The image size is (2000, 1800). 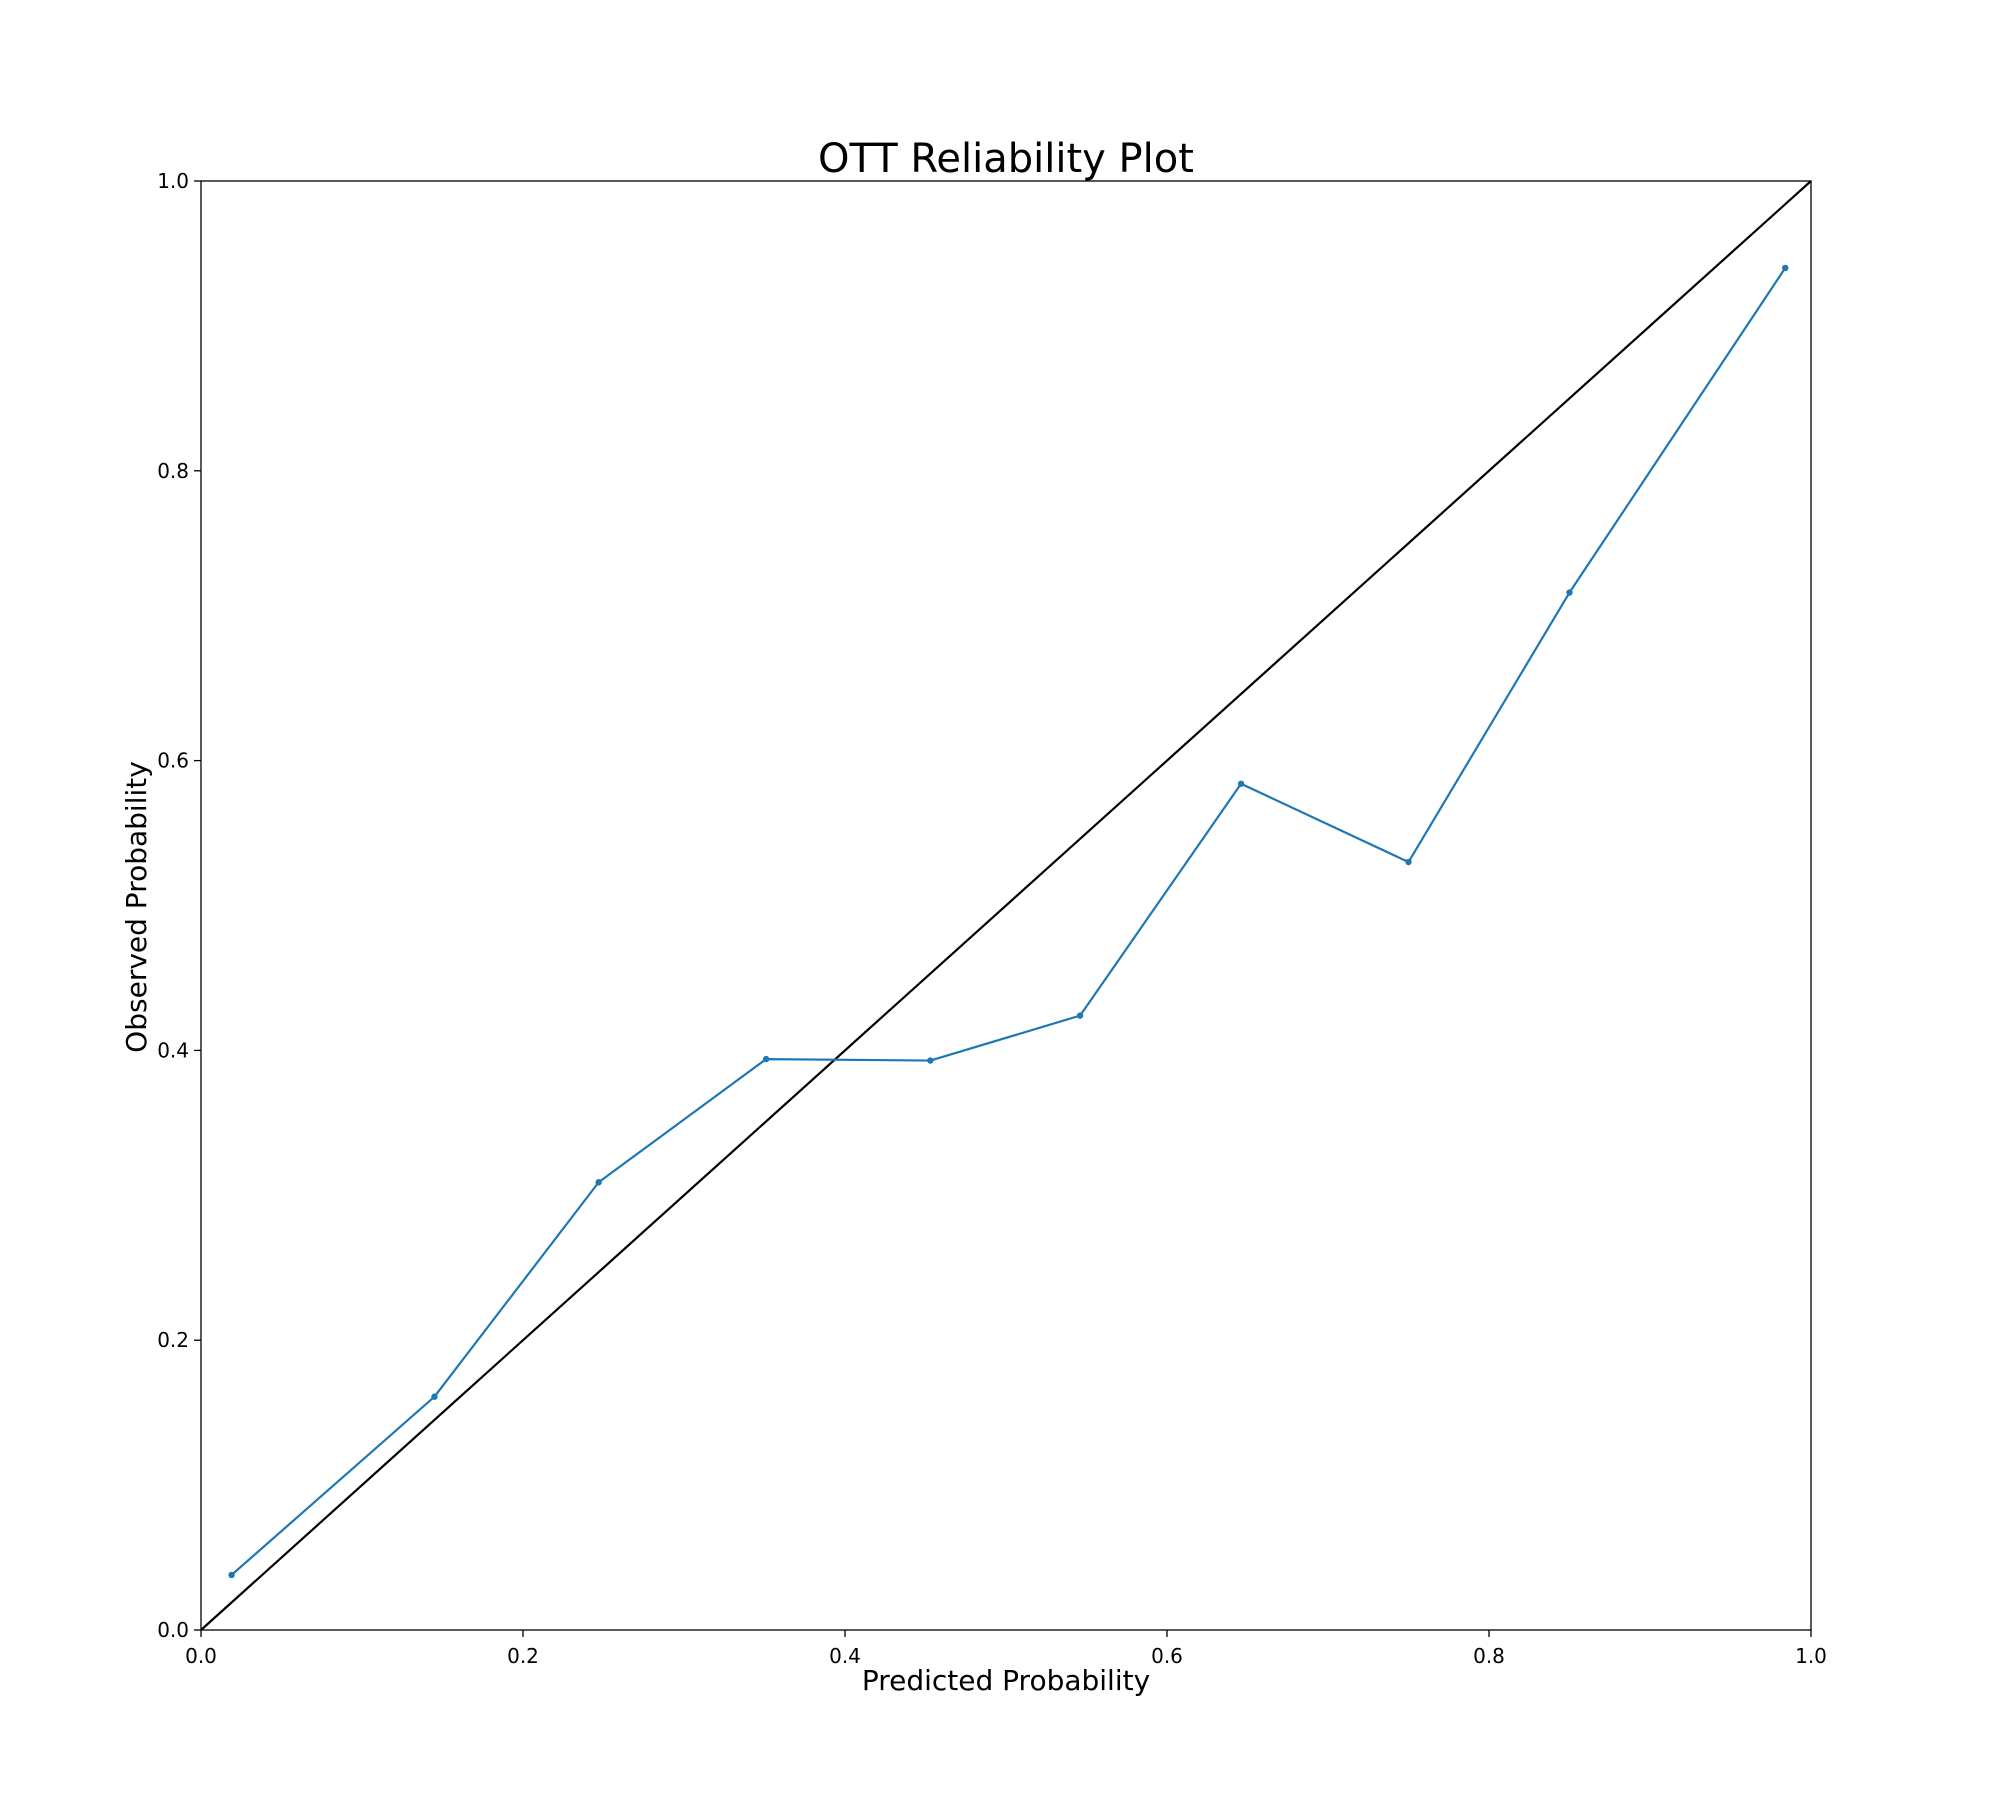 What do you see at coordinates (136, 907) in the screenshot?
I see `y-axis-label: Observed Probability` at bounding box center [136, 907].